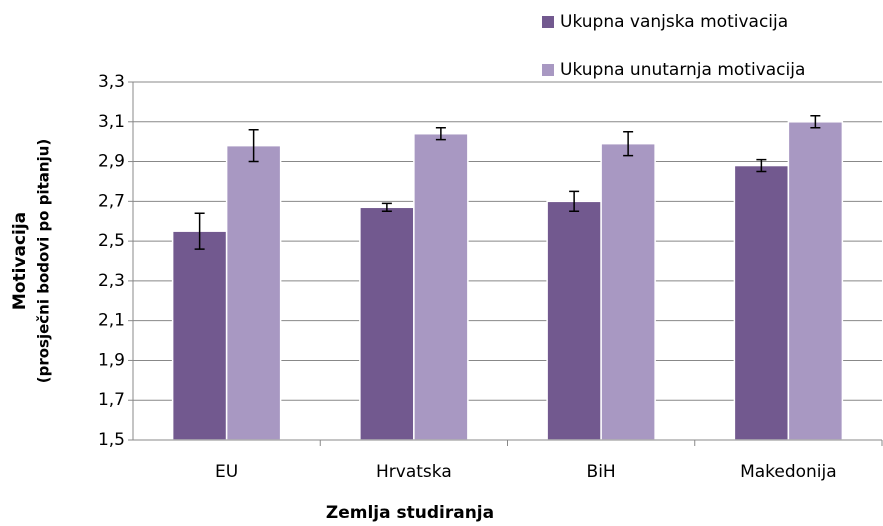 The width and height of the screenshot is (883, 526). Describe the element at coordinates (111, 201) in the screenshot. I see `y-tick-label: 2,7` at that location.